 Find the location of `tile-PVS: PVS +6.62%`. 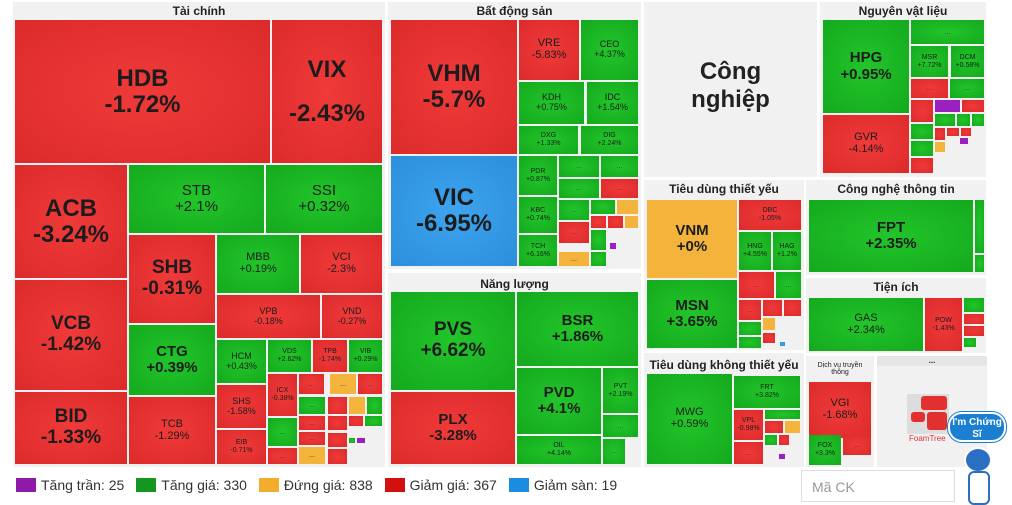

tile-PVS: PVS +6.62% is located at coordinates (453, 341).